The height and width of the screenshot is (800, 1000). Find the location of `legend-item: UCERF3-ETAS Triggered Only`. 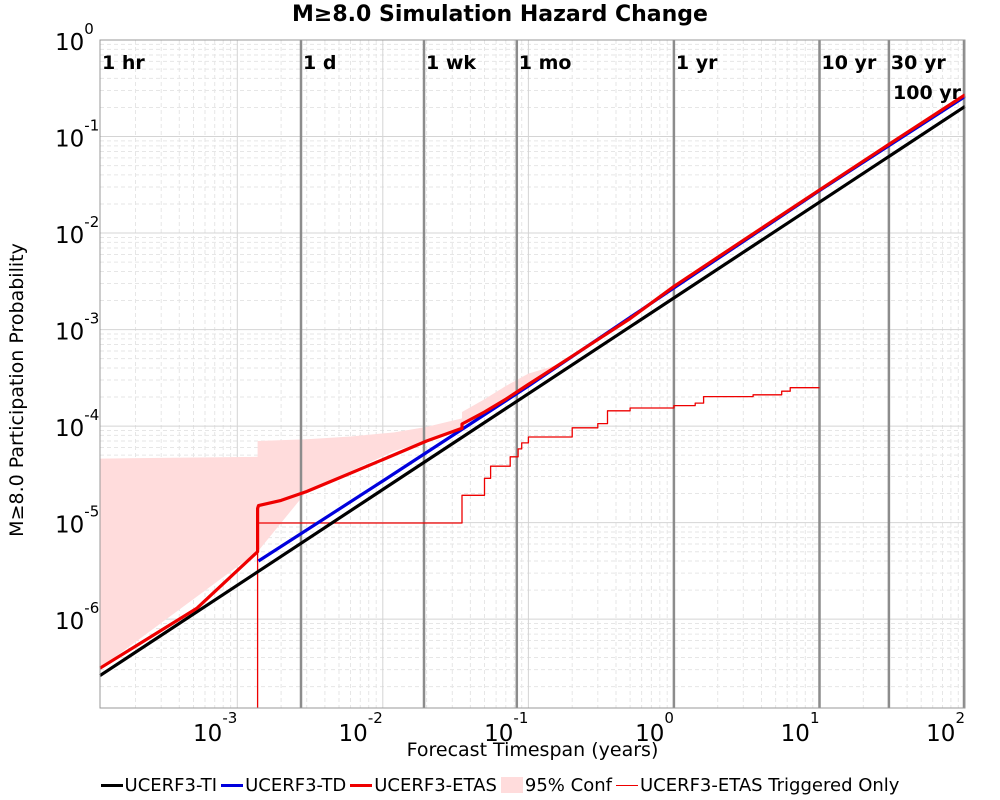

legend-item: UCERF3-ETAS Triggered Only is located at coordinates (757, 785).